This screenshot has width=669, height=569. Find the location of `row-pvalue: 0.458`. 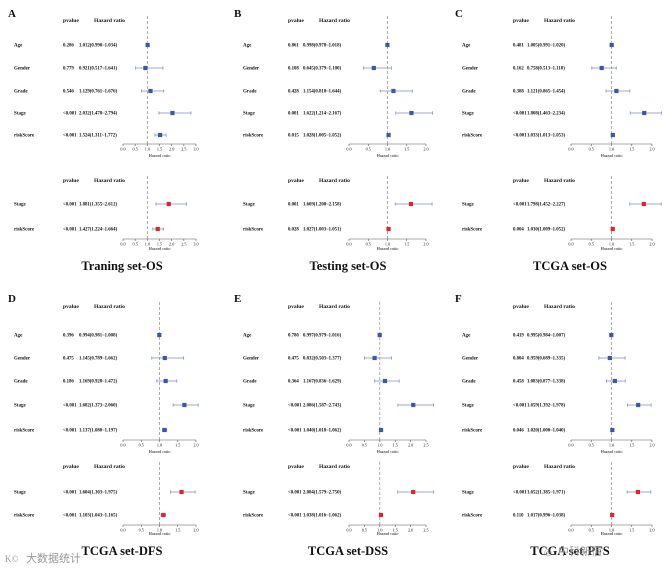

row-pvalue: 0.458 is located at coordinates (518, 382).